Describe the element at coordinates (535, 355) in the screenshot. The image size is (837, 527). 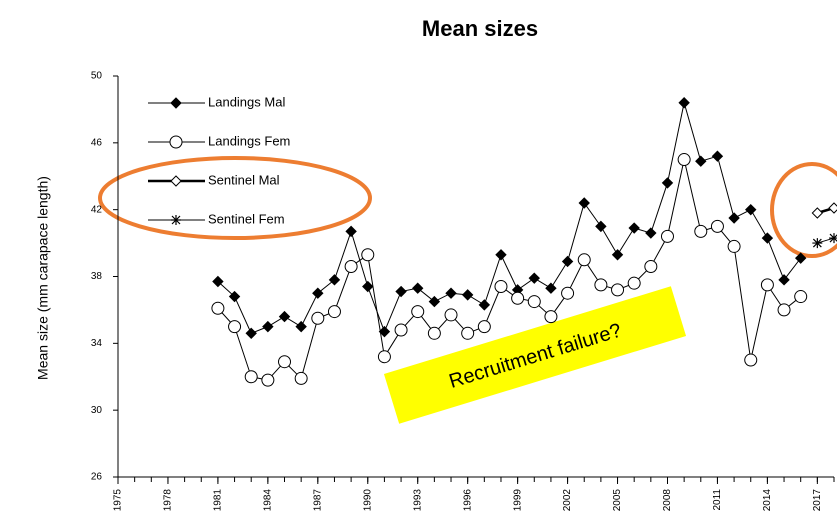
I see `highlight` at that location.